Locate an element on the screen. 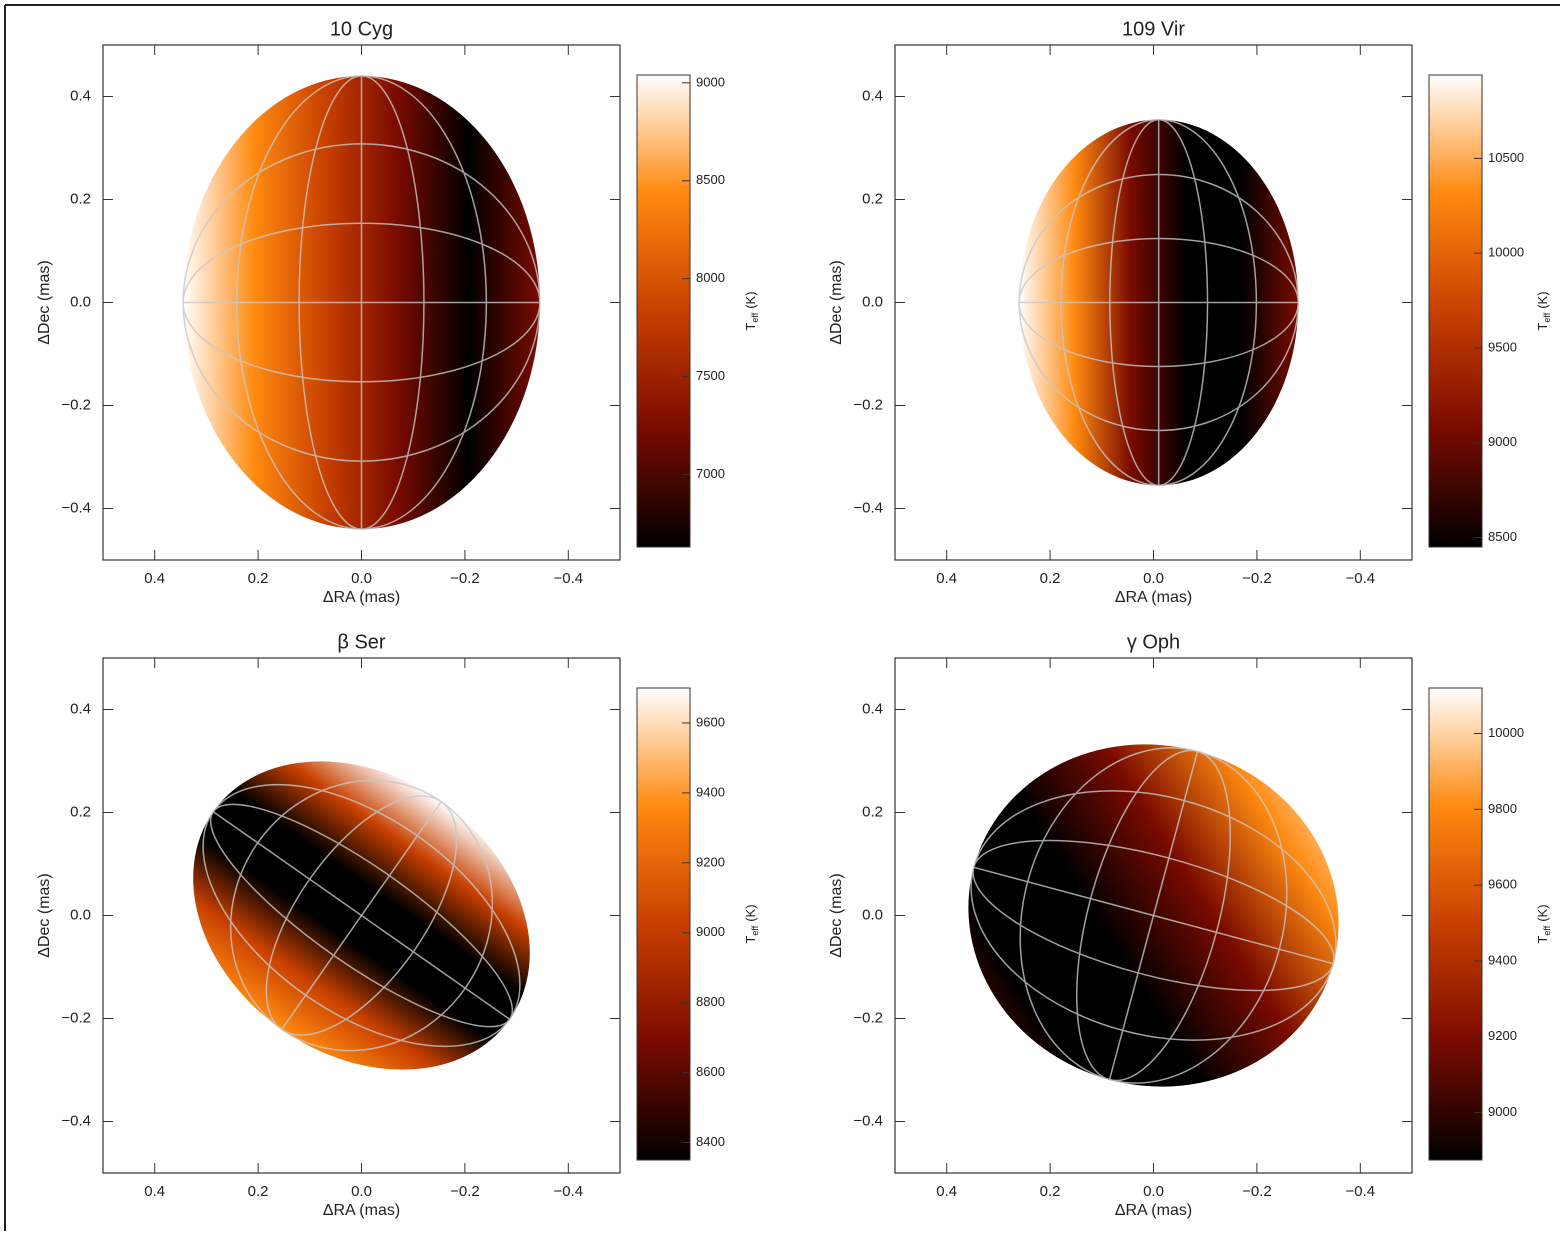 The height and width of the screenshot is (1236, 1560). colorbar-tick-label: 9800 is located at coordinates (1502, 808).